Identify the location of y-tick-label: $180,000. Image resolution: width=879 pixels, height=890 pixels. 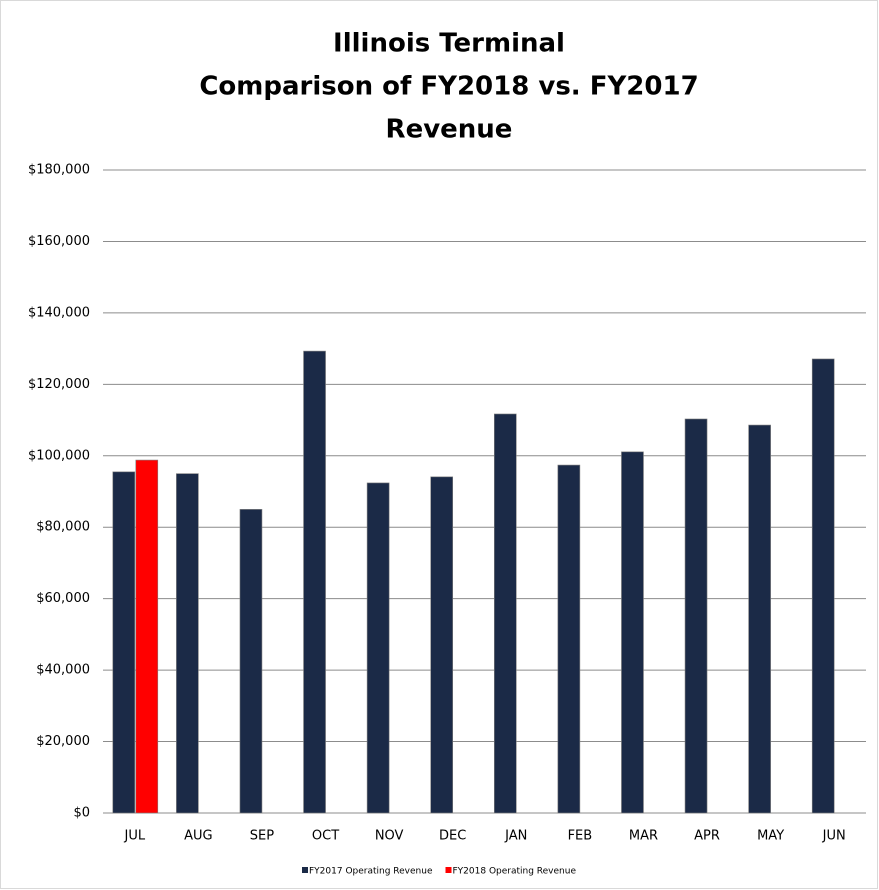
(59, 170).